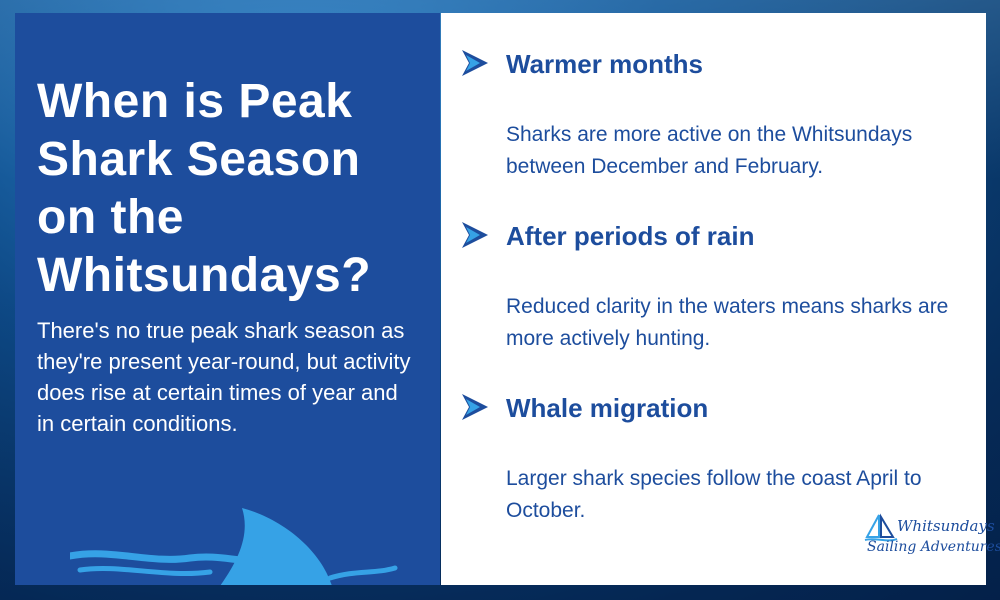 The image size is (1000, 600). What do you see at coordinates (234, 546) in the screenshot?
I see `shark-fin-icon` at bounding box center [234, 546].